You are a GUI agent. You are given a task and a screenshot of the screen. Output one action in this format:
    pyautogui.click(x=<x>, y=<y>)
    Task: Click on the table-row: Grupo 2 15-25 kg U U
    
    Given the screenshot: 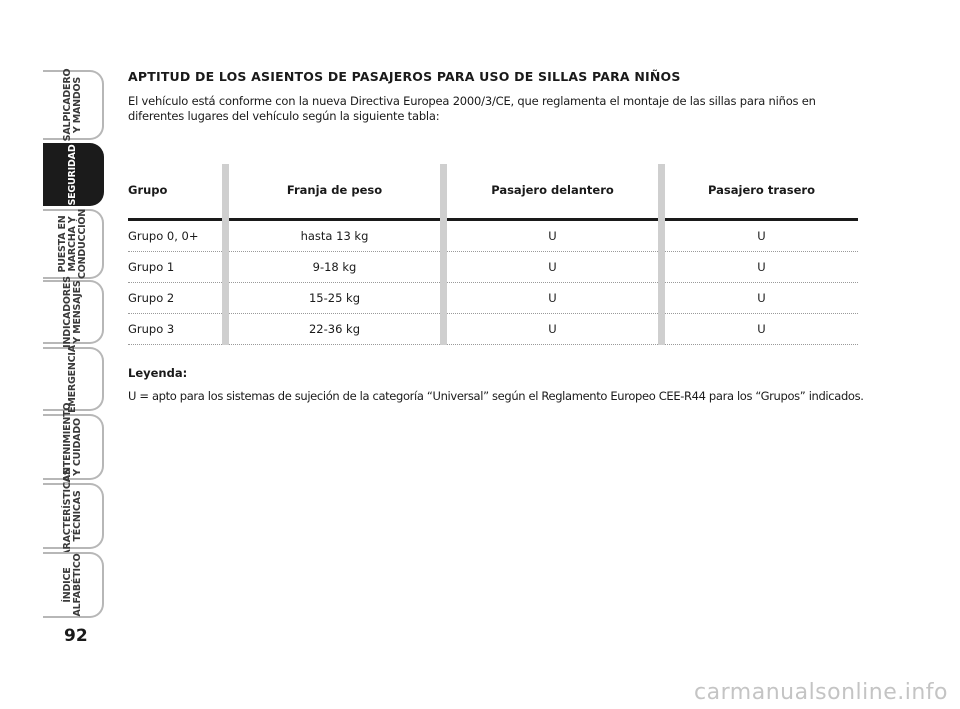 What is the action you would take?
    pyautogui.click(x=493, y=298)
    